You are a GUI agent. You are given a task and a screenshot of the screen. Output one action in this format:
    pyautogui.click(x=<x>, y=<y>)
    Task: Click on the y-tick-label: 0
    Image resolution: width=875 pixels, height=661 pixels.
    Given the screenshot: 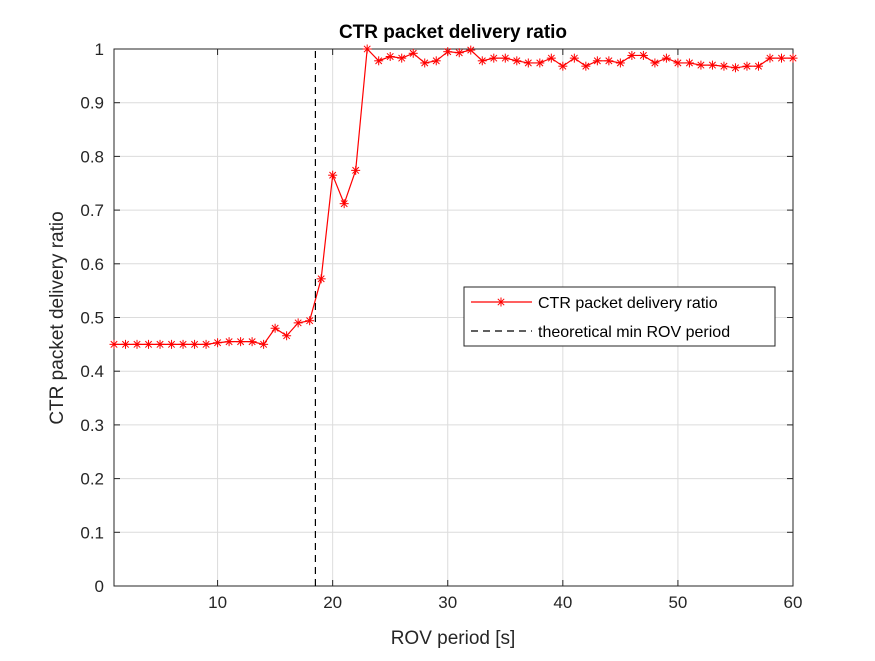 What is the action you would take?
    pyautogui.click(x=99, y=586)
    